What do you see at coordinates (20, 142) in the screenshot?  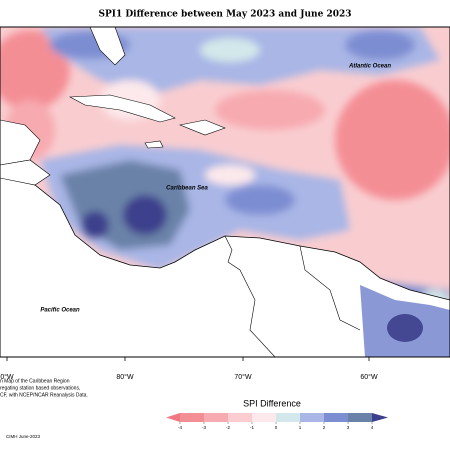 I see `yucatan` at bounding box center [20, 142].